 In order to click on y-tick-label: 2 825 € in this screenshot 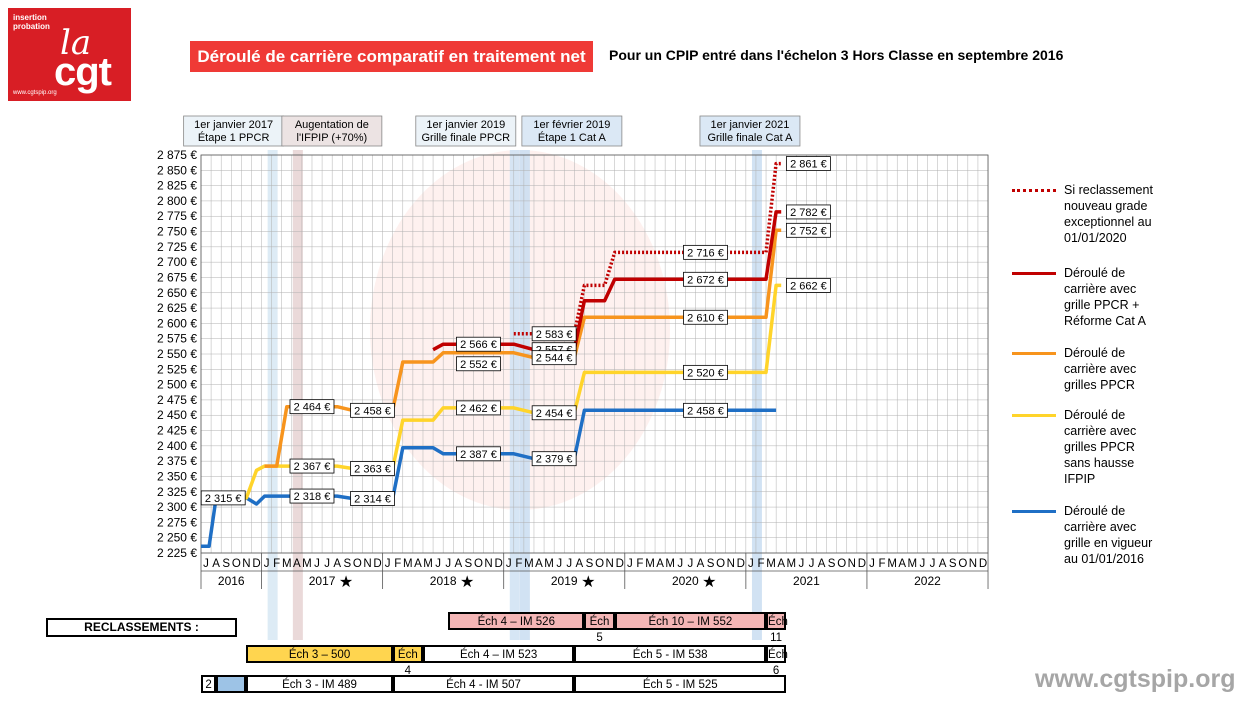, I will do `click(177, 186)`.